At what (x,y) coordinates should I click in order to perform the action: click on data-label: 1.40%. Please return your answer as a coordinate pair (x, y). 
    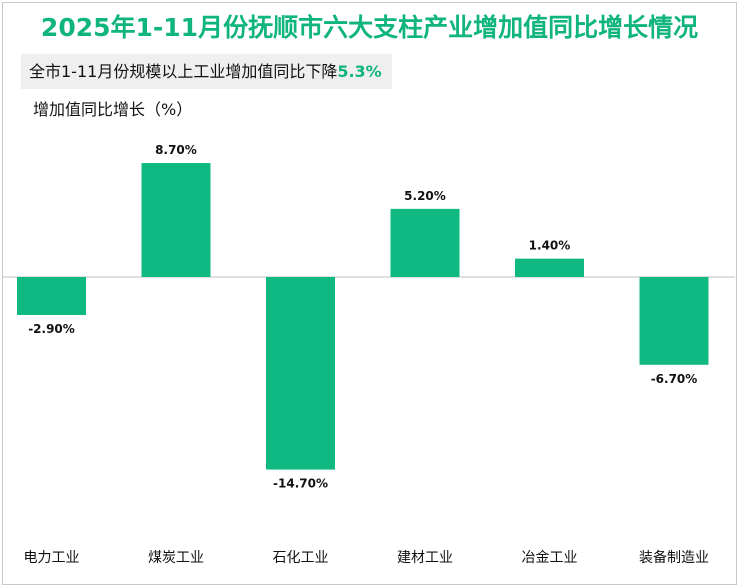
    Looking at the image, I should click on (550, 246).